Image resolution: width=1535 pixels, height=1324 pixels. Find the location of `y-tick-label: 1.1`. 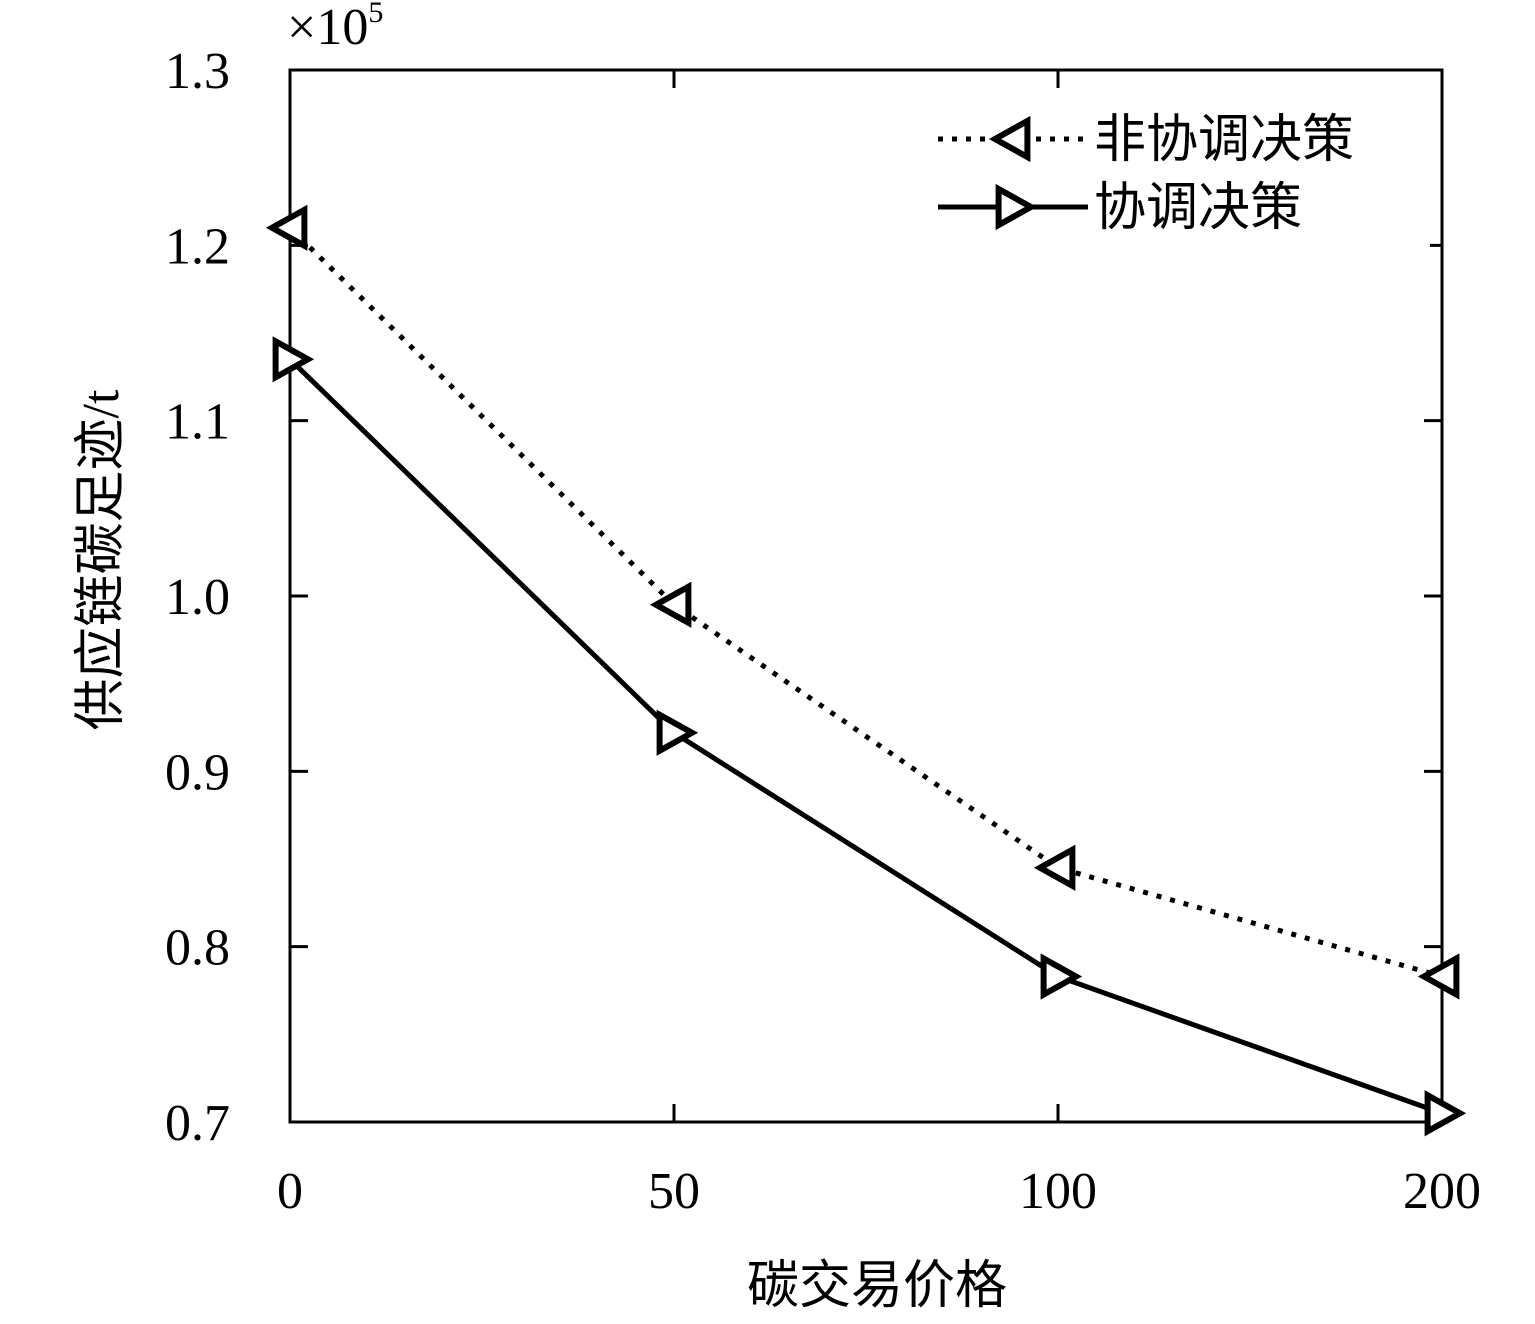

y-tick-label: 1.1 is located at coordinates (197, 422).